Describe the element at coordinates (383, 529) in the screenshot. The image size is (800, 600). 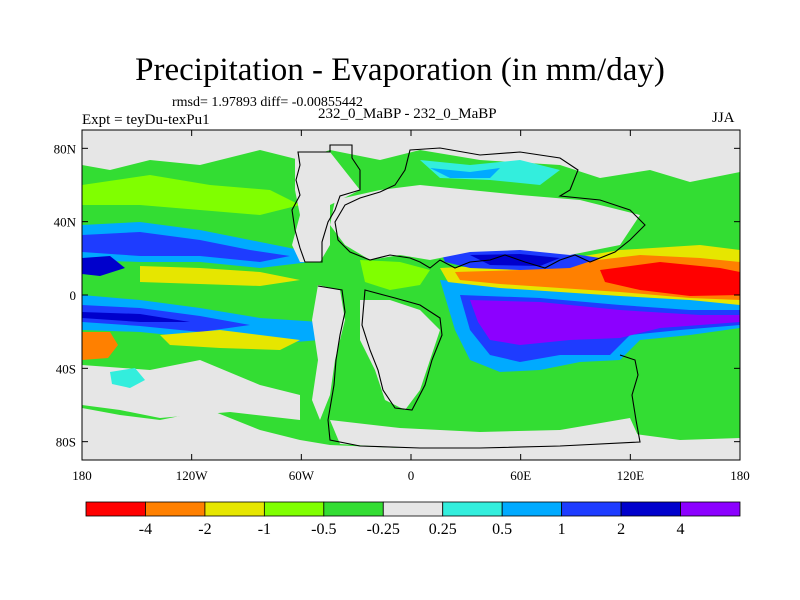
I see `colorbar-label: -0.25` at that location.